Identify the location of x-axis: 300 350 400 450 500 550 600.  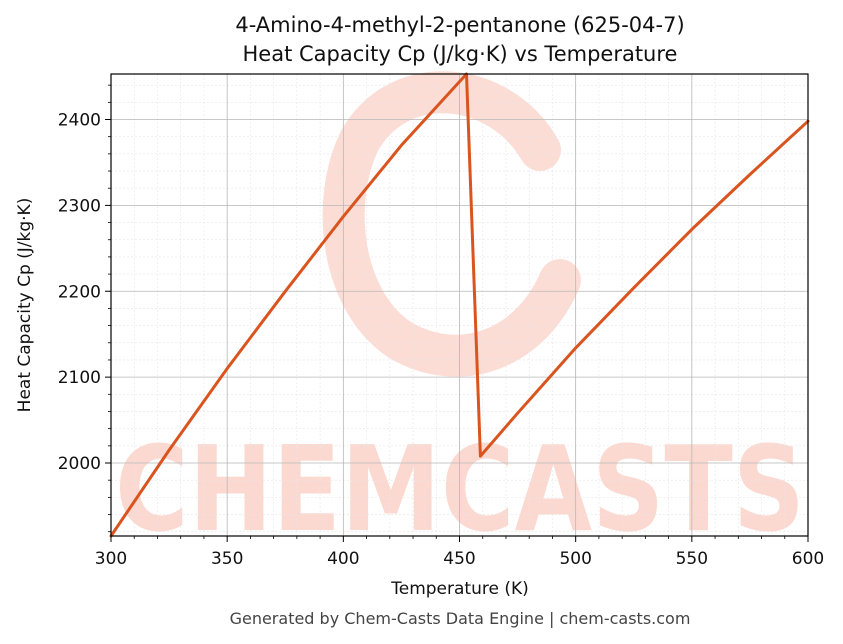
(459, 552).